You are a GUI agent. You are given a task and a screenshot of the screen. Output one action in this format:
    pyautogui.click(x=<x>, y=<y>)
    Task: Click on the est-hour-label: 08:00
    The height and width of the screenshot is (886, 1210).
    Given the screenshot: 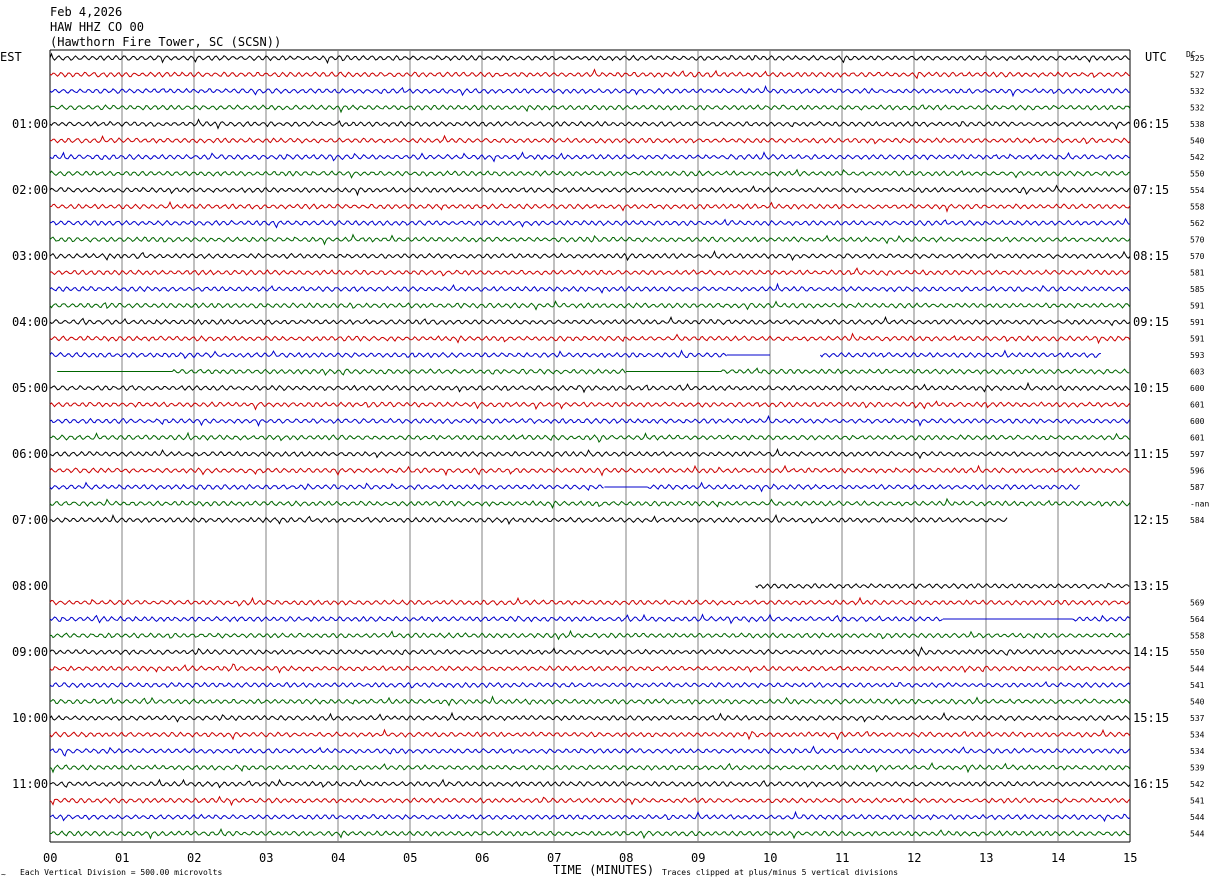 What is the action you would take?
    pyautogui.click(x=30, y=586)
    